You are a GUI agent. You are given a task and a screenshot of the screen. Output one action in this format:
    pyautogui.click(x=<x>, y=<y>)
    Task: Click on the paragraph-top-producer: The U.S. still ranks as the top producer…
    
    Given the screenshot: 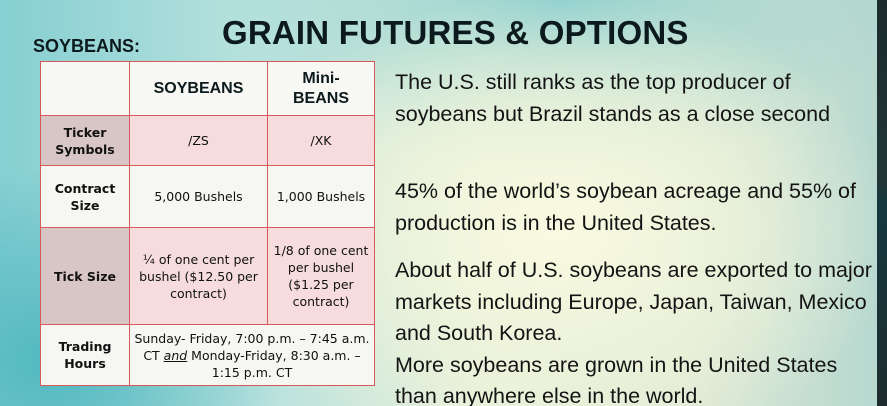 What is the action you would take?
    pyautogui.click(x=613, y=98)
    